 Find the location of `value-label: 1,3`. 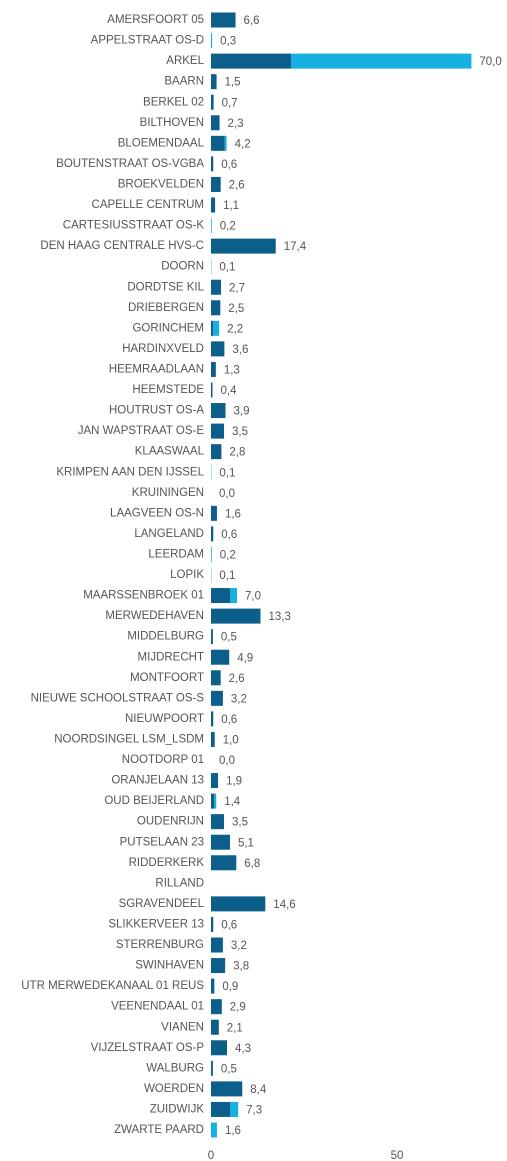

value-label: 1,3 is located at coordinates (232, 370).